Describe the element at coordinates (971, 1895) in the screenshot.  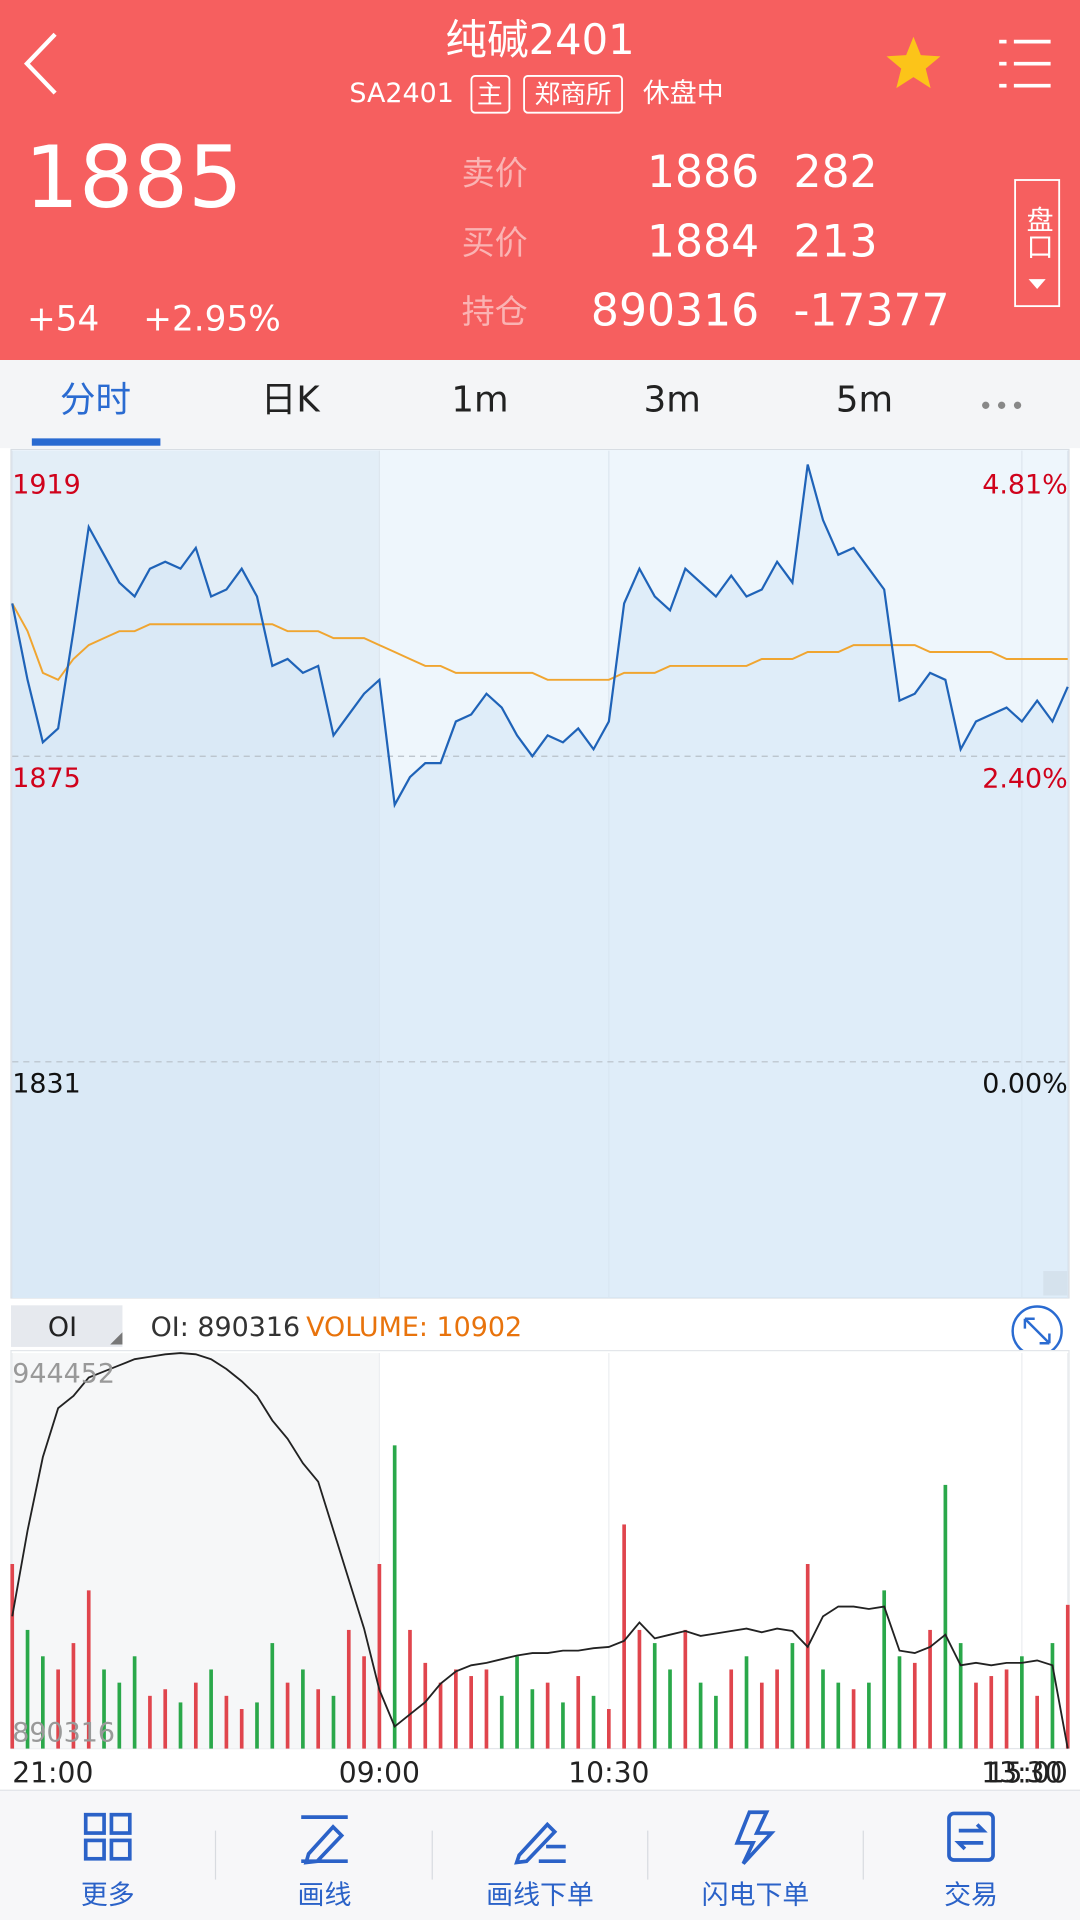
I see `nav-label: 交易` at that location.